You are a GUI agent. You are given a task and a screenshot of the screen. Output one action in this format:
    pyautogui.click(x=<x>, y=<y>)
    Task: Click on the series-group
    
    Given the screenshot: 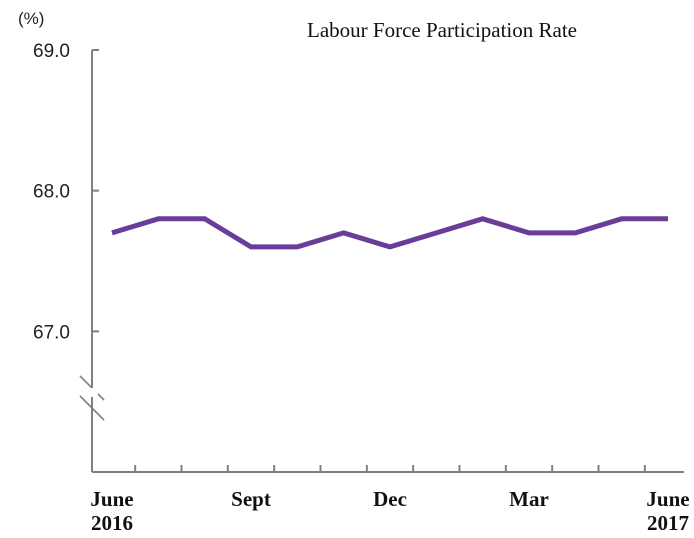 What is the action you would take?
    pyautogui.click(x=390, y=233)
    